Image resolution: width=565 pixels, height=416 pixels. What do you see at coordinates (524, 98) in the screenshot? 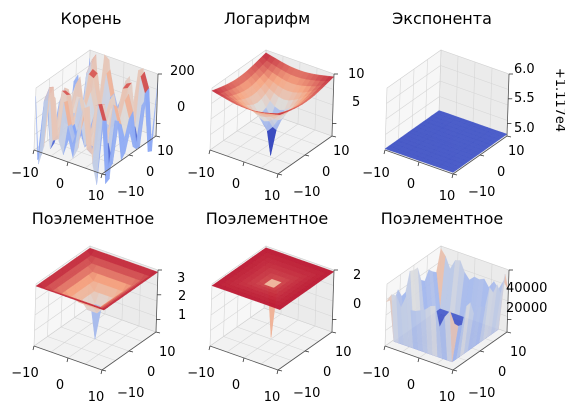
I see `z-tick-label: 5.5` at bounding box center [524, 98].